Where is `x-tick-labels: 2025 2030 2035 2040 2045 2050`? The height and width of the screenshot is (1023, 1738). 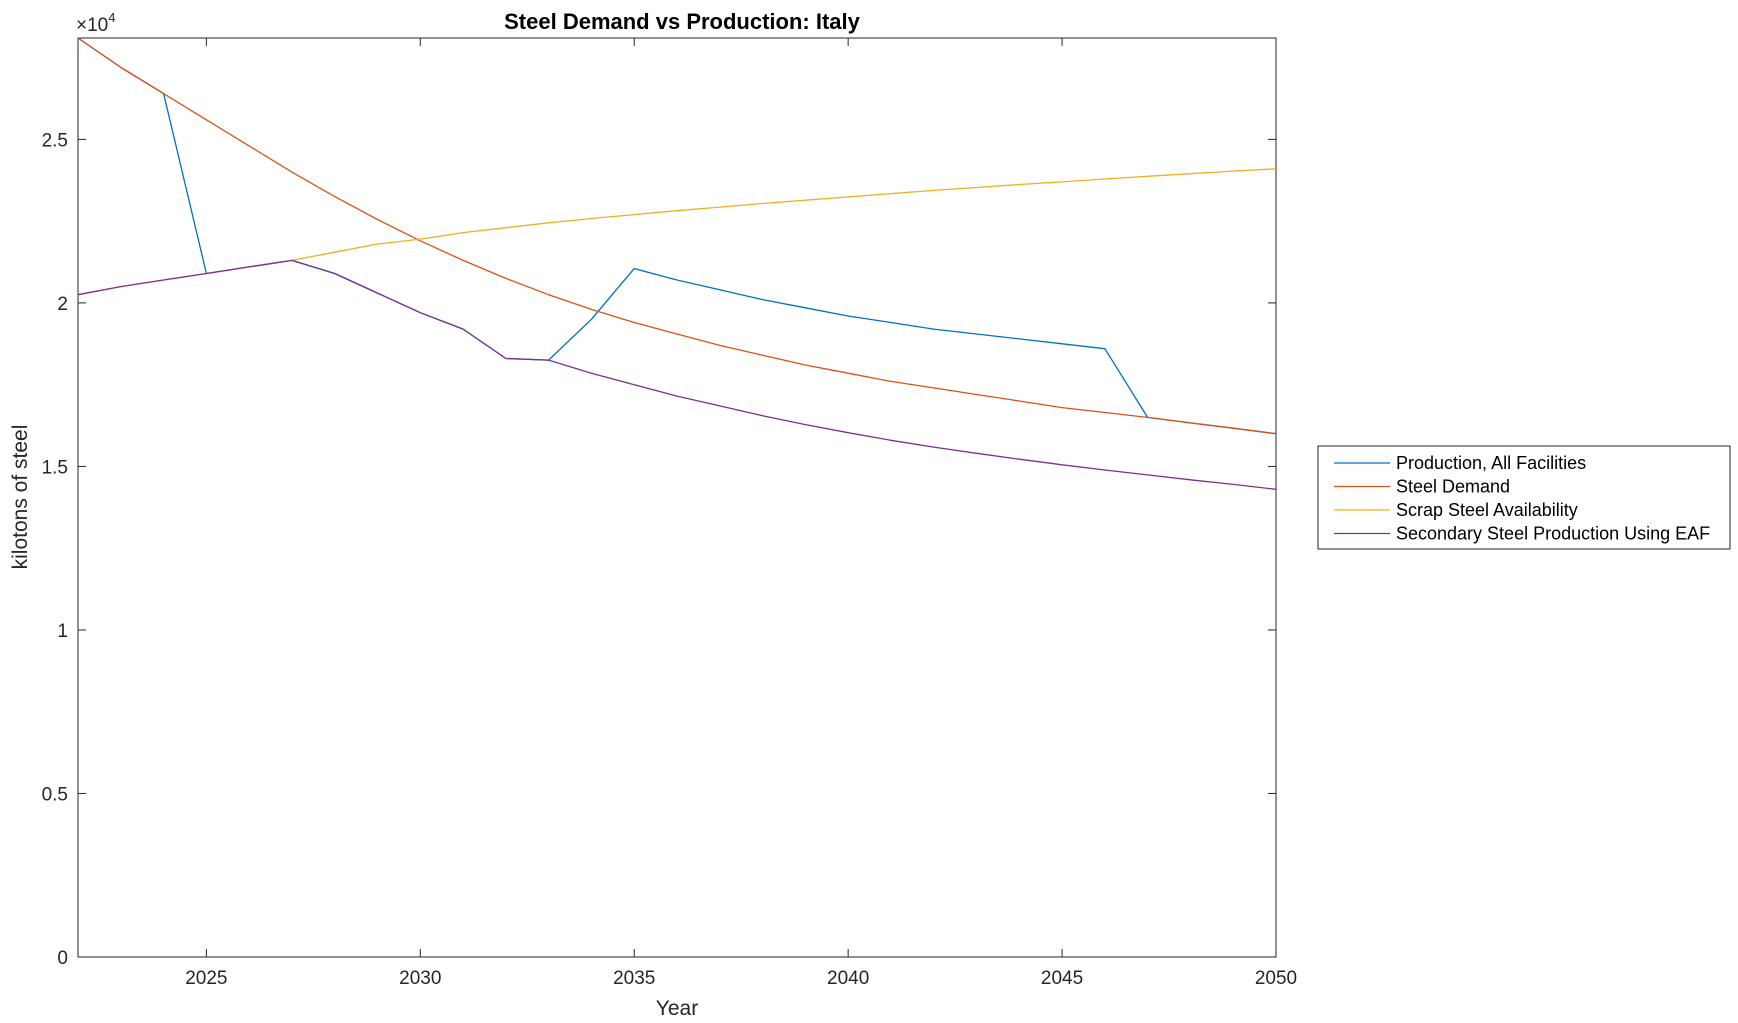 x-tick-labels: 2025 2030 2035 2040 2045 2050 is located at coordinates (741, 978).